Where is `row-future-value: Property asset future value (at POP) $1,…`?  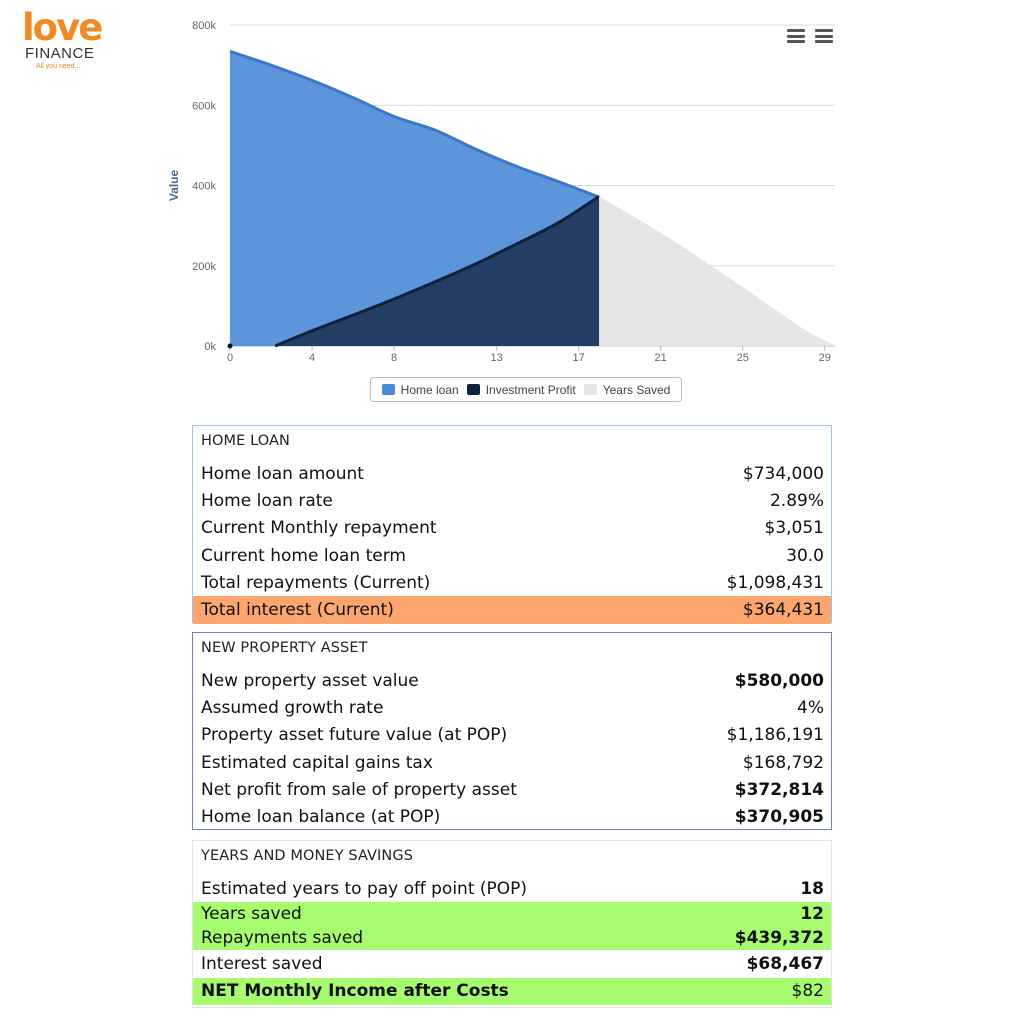
row-future-value: Property asset future value (at POP) $1,… is located at coordinates (512, 735).